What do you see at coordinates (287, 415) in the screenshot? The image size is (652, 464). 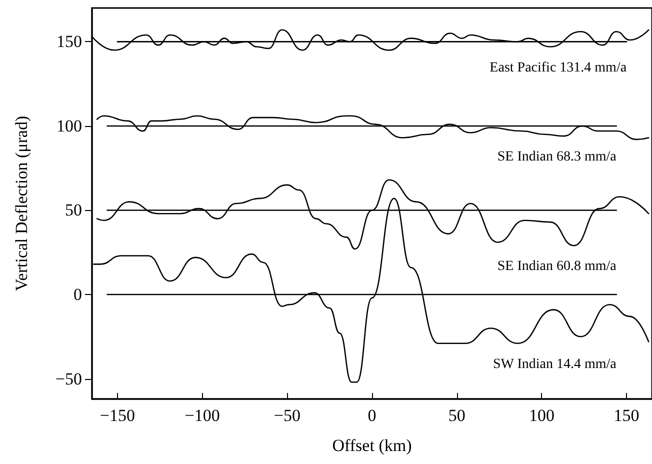 I see `x-tick-label: −50` at bounding box center [287, 415].